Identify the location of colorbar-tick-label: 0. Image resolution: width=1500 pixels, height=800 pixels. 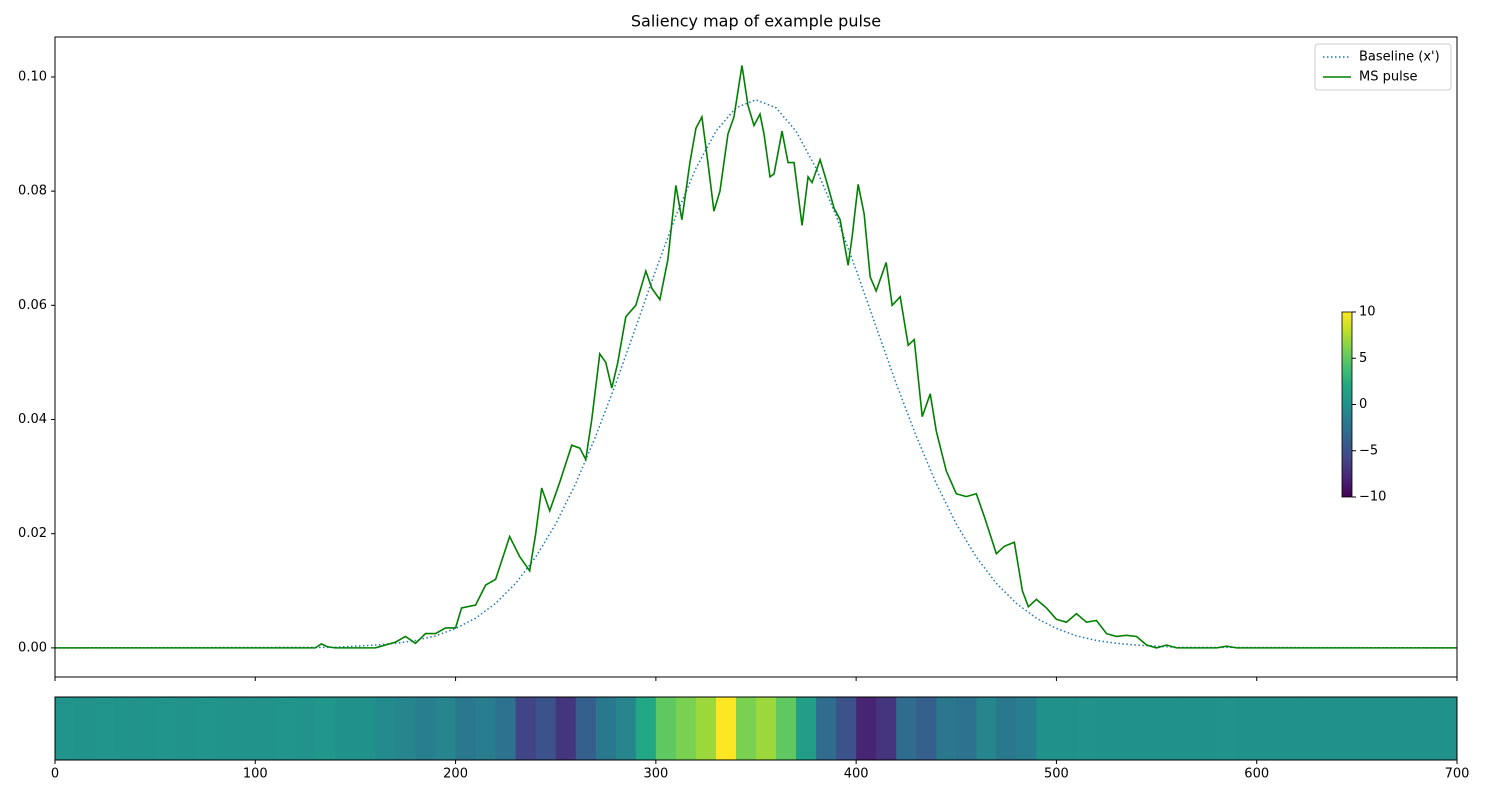
(1363, 404).